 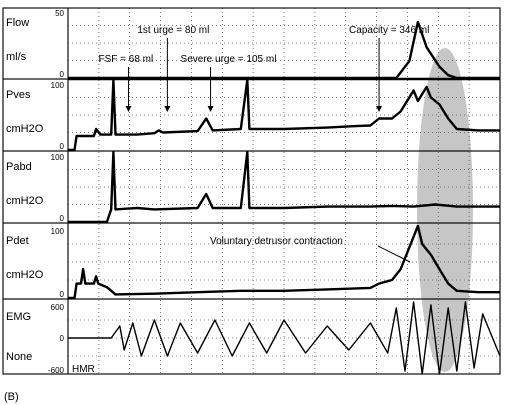 I want to click on channel-unit: ml/s, so click(x=16, y=57).